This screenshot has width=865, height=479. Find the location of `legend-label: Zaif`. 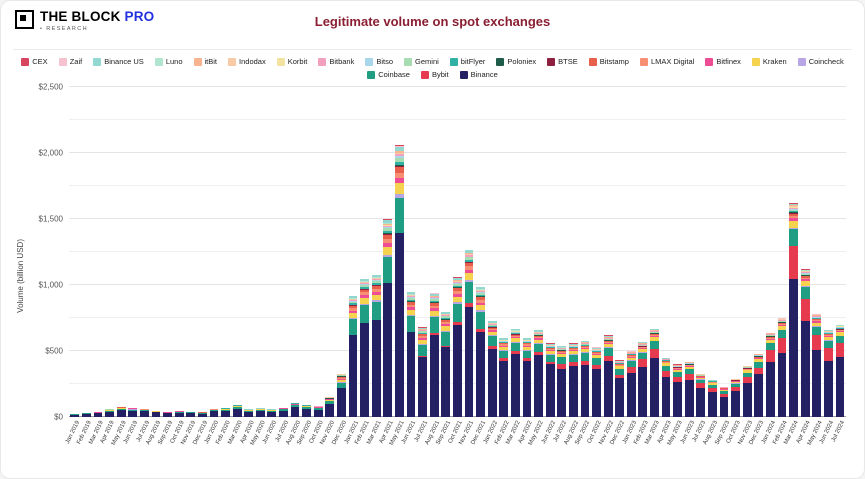

legend-label: Zaif is located at coordinates (76, 61).